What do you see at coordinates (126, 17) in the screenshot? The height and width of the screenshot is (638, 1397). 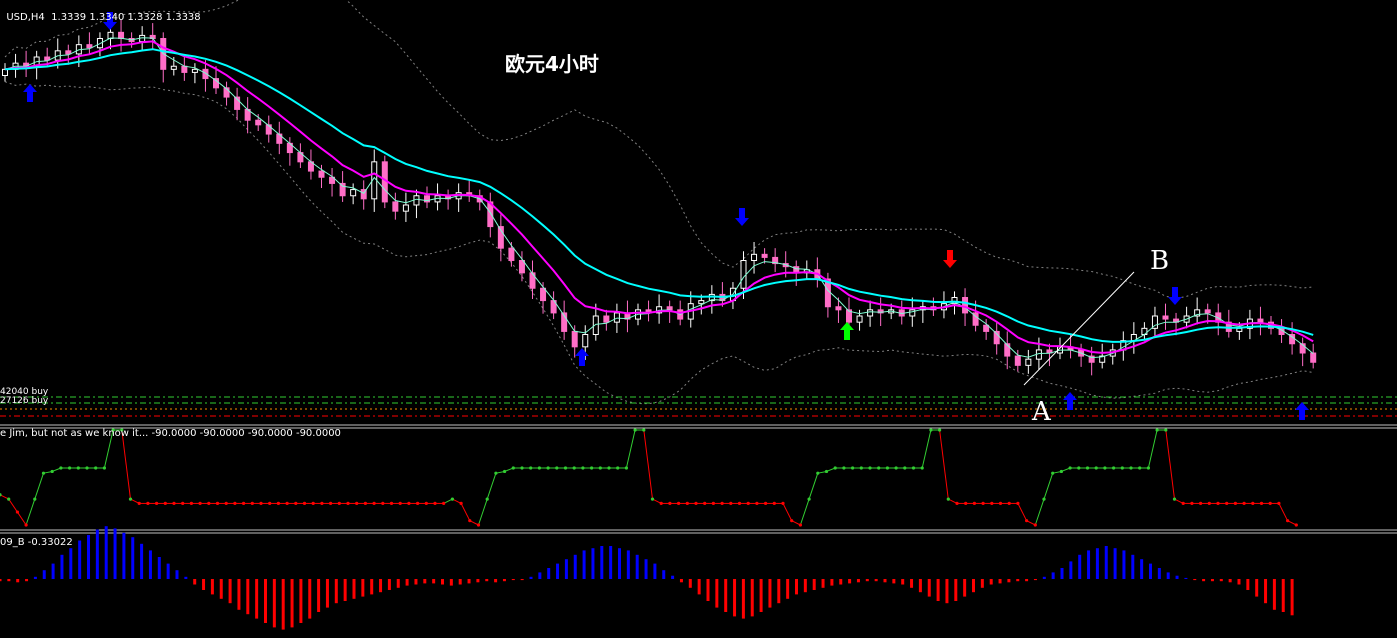 I see `ohlc-values: 1.3339 1.3340 1.3328 1.3338` at bounding box center [126, 17].